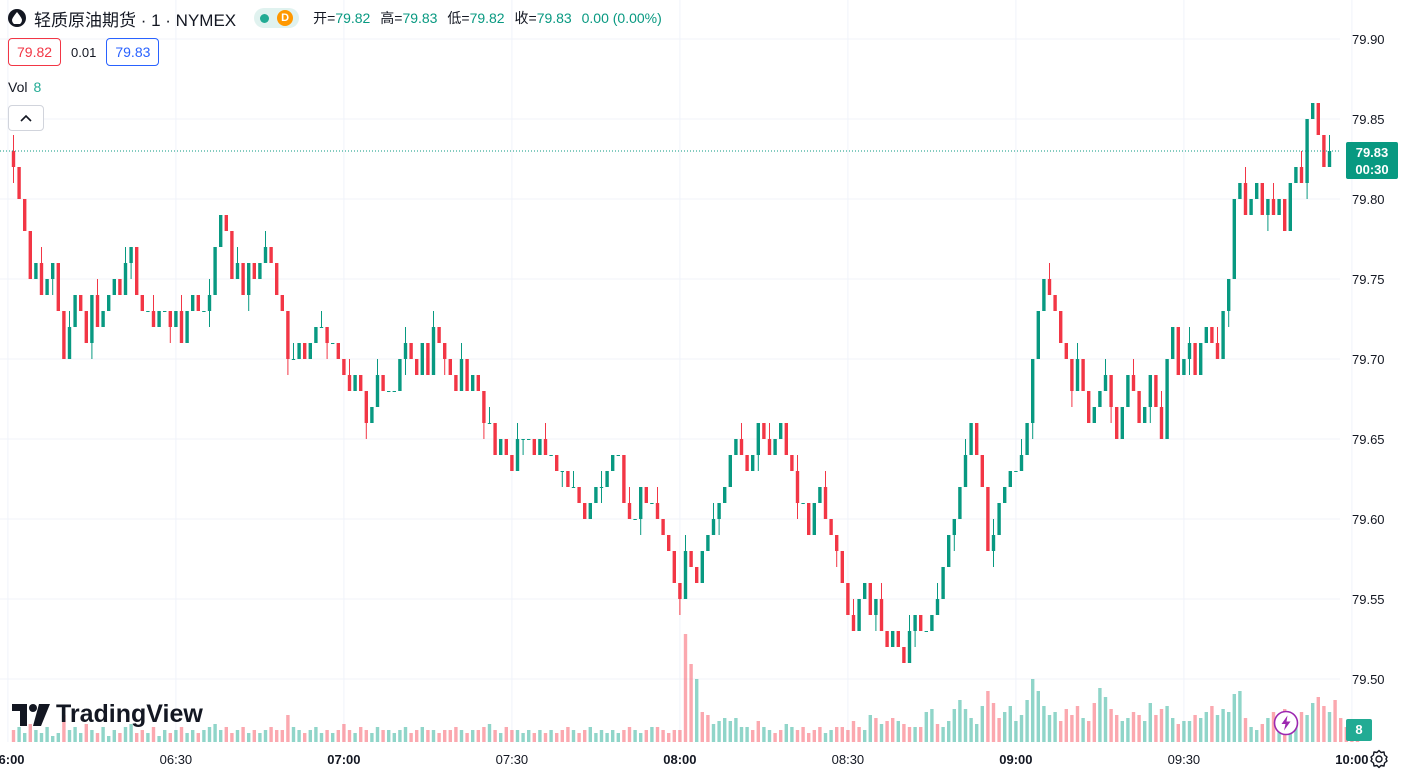 The image size is (1404, 780). I want to click on tradingview-wordmark: TradingView, so click(129, 714).